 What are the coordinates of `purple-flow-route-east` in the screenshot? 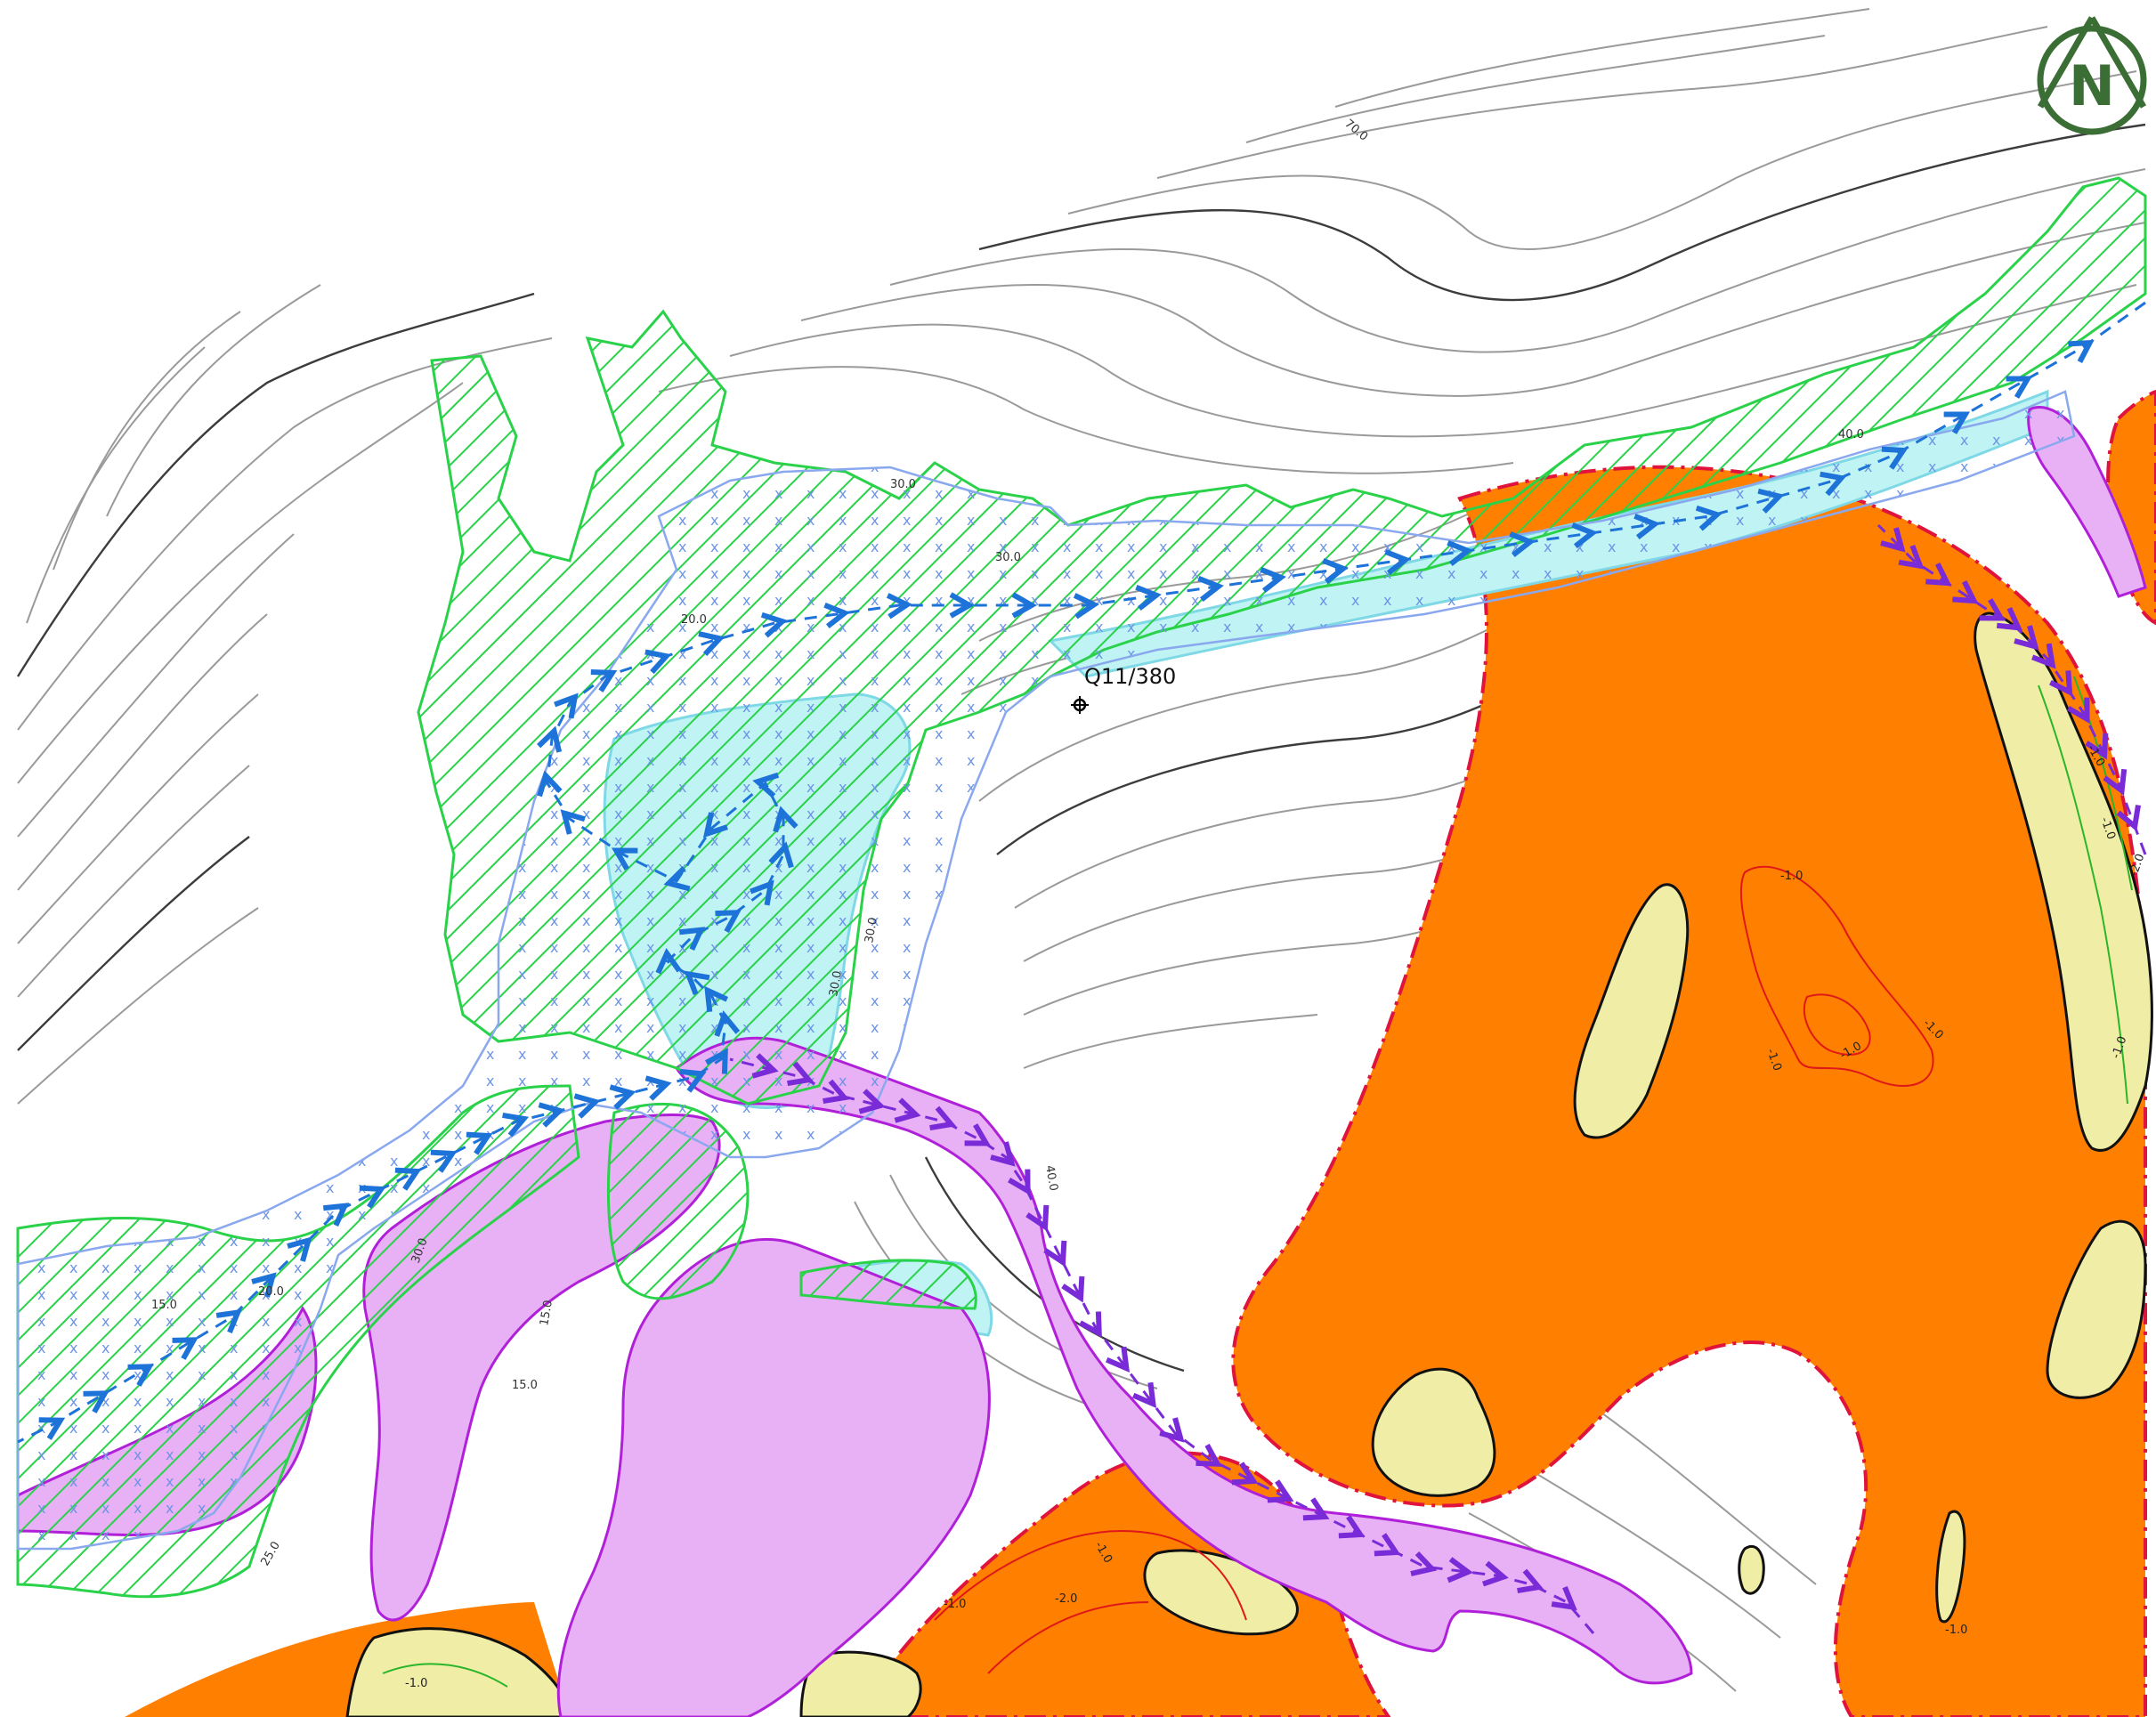 It's located at (2011, 689).